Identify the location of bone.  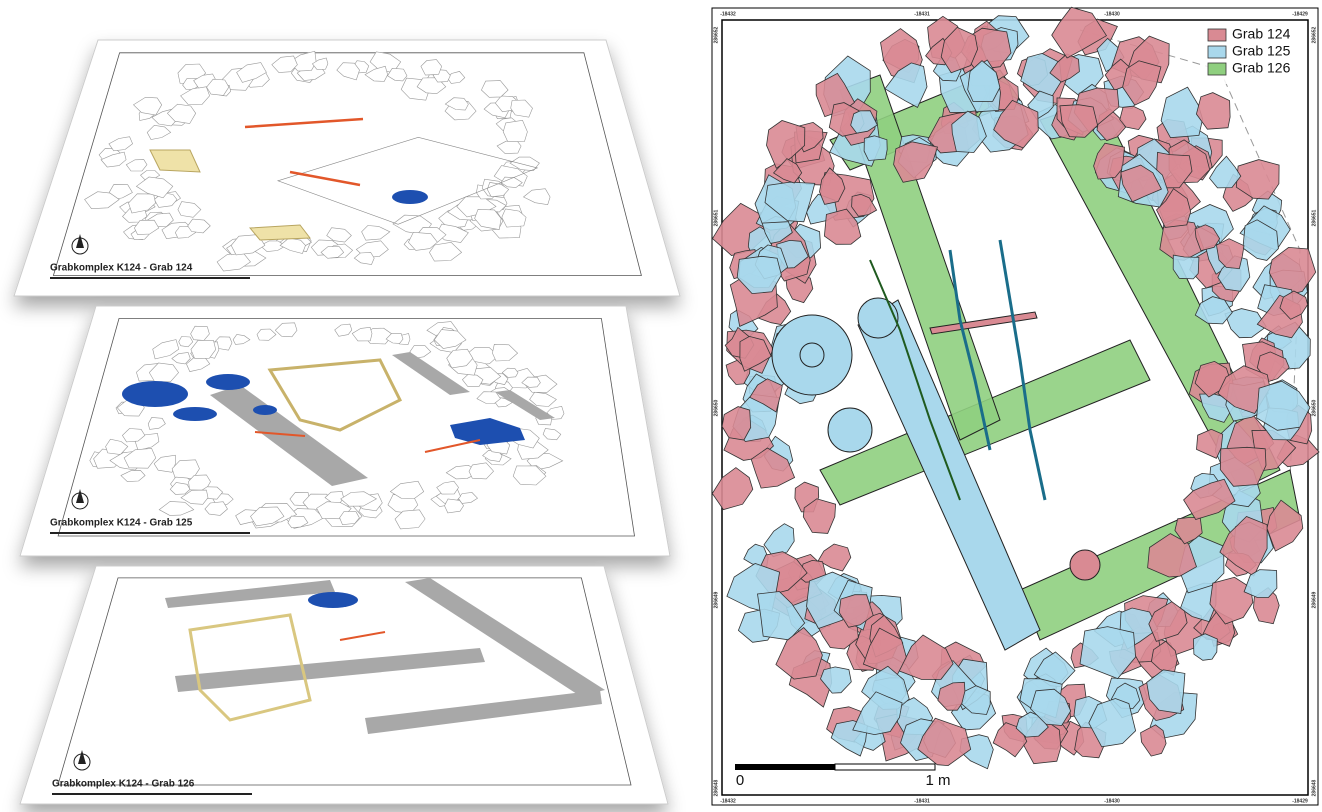
(175, 161).